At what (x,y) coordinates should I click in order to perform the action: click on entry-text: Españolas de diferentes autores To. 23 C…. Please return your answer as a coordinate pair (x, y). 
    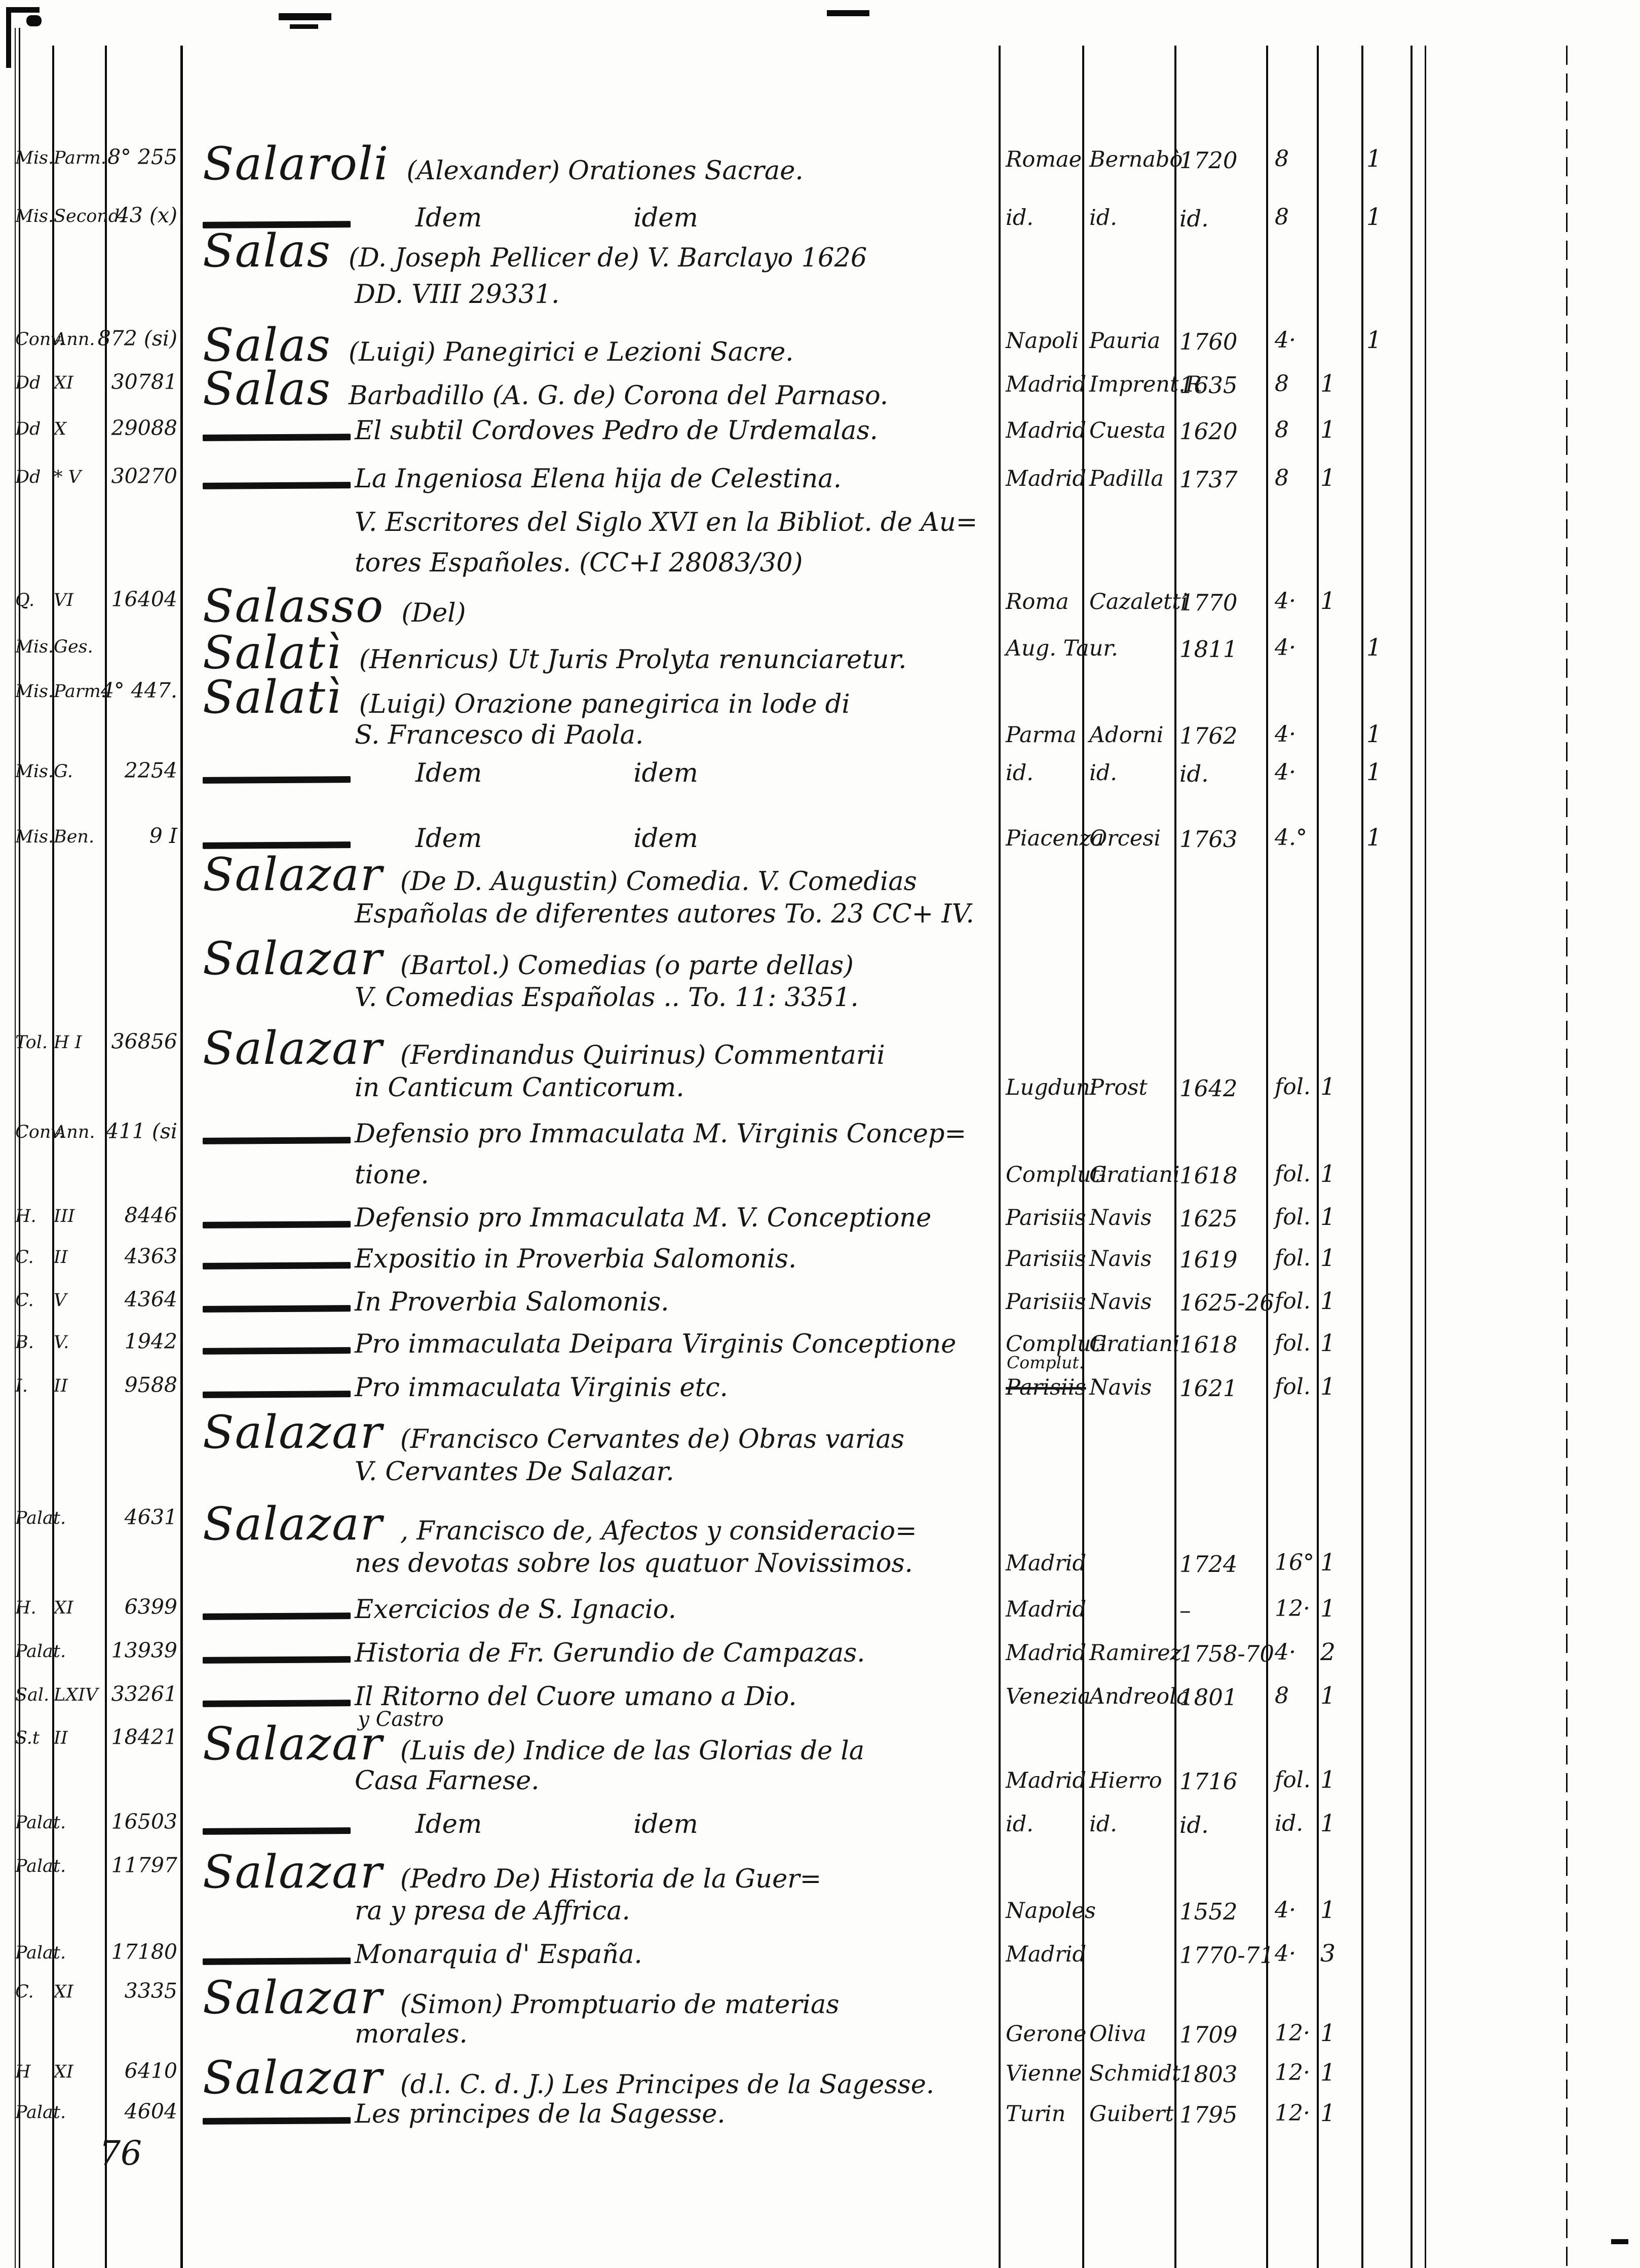
    Looking at the image, I should click on (664, 914).